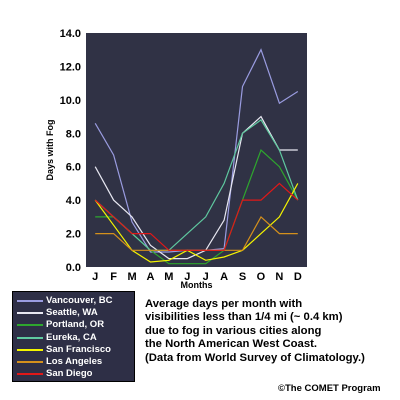 The height and width of the screenshot is (400, 400). I want to click on x-tick-label: D, so click(298, 277).